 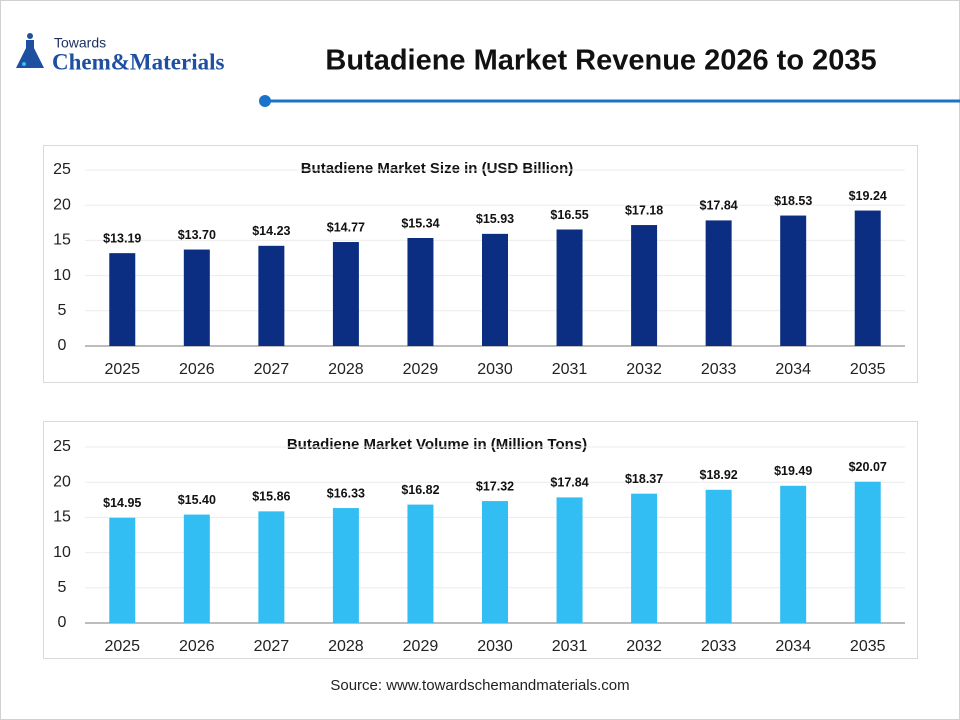 I want to click on data-label: $14.23, so click(x=271, y=231).